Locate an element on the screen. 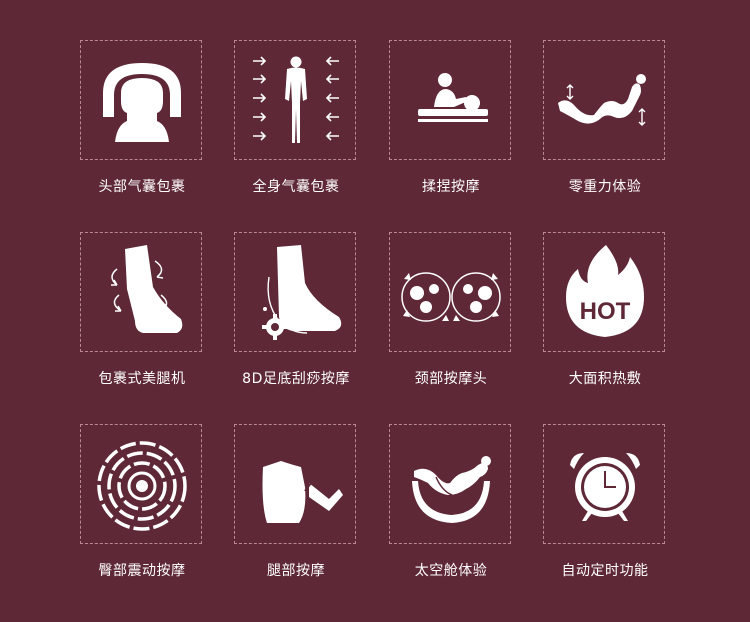 This screenshot has width=750, height=622. feature-label: 头部气囊包裹 is located at coordinates (142, 187).